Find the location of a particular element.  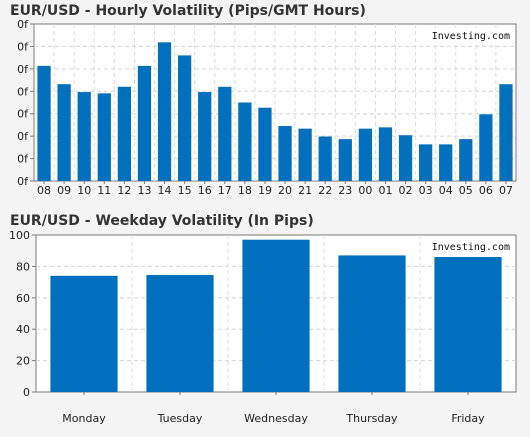

hourly-x-tick-label: 06 is located at coordinates (486, 190).